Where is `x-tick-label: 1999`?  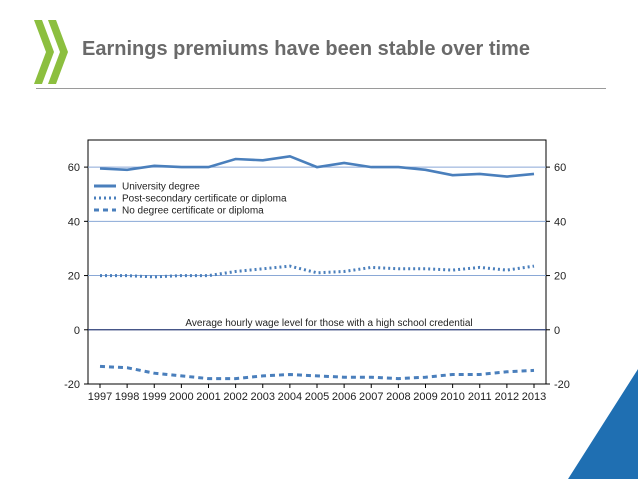
x-tick-label: 1999 is located at coordinates (154, 397).